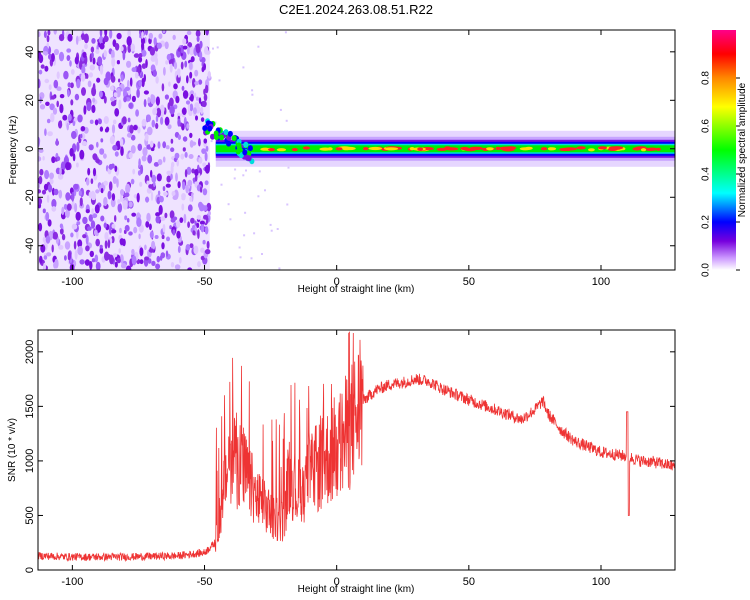 The height and width of the screenshot is (600, 750). I want to click on x-tick-label: -50, so click(205, 282).